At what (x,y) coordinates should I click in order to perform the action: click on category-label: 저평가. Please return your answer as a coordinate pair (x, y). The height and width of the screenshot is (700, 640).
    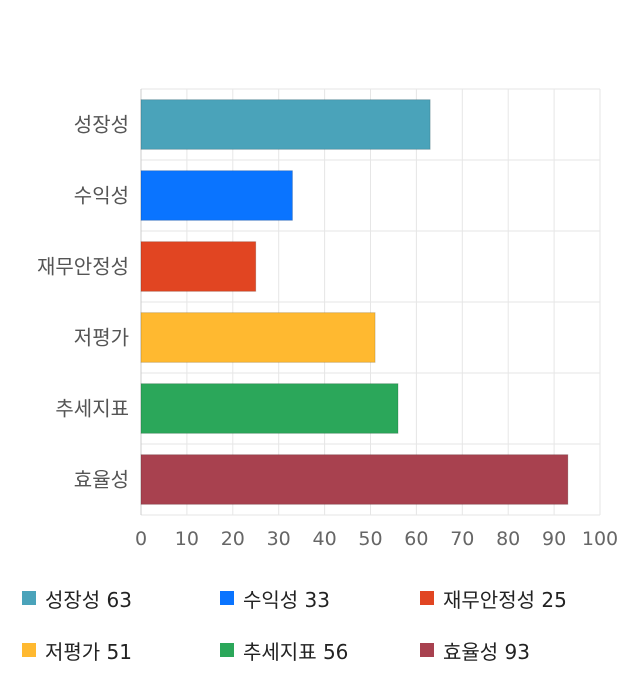
    Looking at the image, I should click on (101, 338).